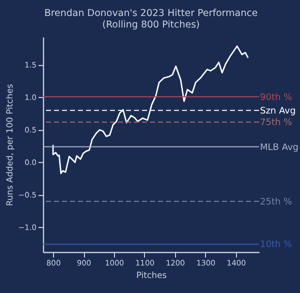 This screenshot has width=300, height=293. I want to click on chart-title: Brendan Donovan's 2023 Hitter Performance, so click(151, 13).